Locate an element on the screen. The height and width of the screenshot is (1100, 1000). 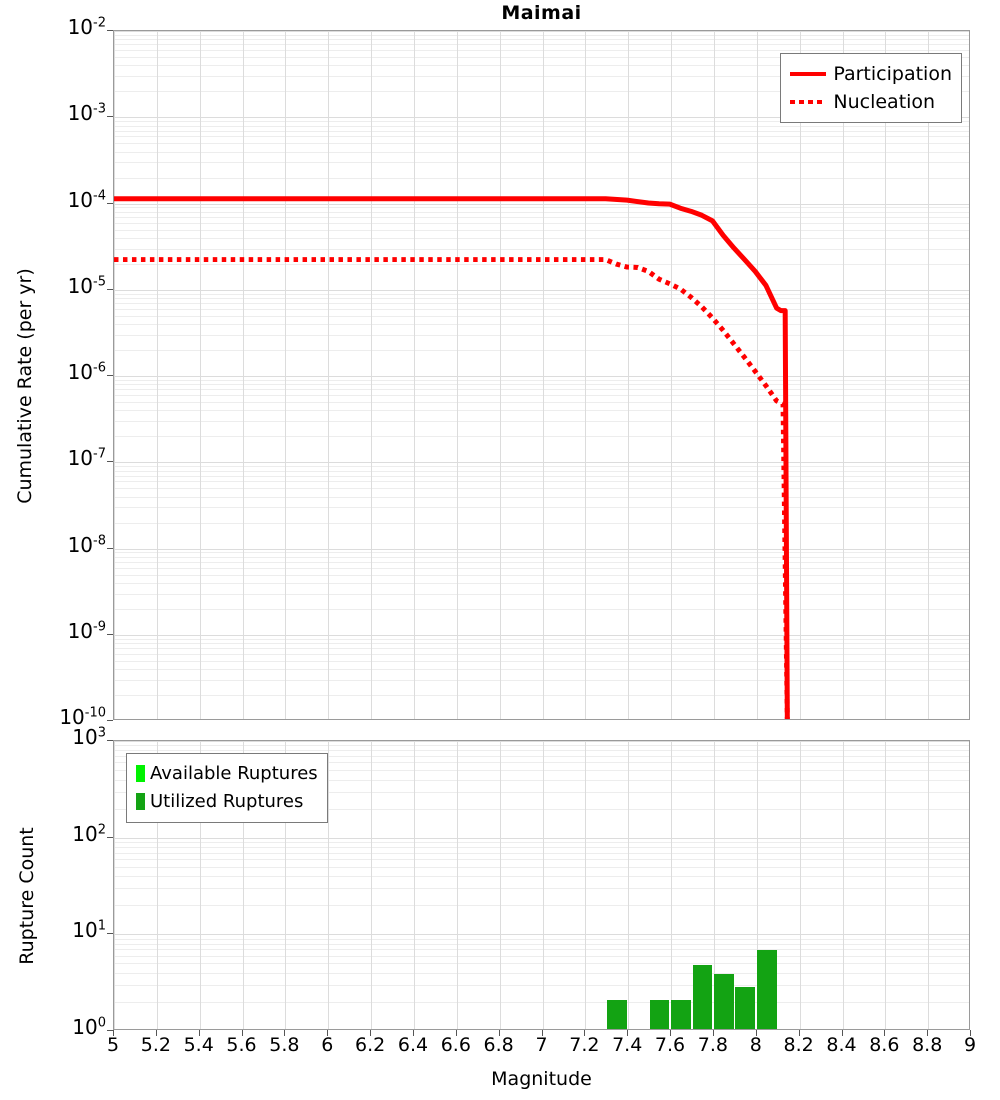
figure-title: Maimai is located at coordinates (541, 13).